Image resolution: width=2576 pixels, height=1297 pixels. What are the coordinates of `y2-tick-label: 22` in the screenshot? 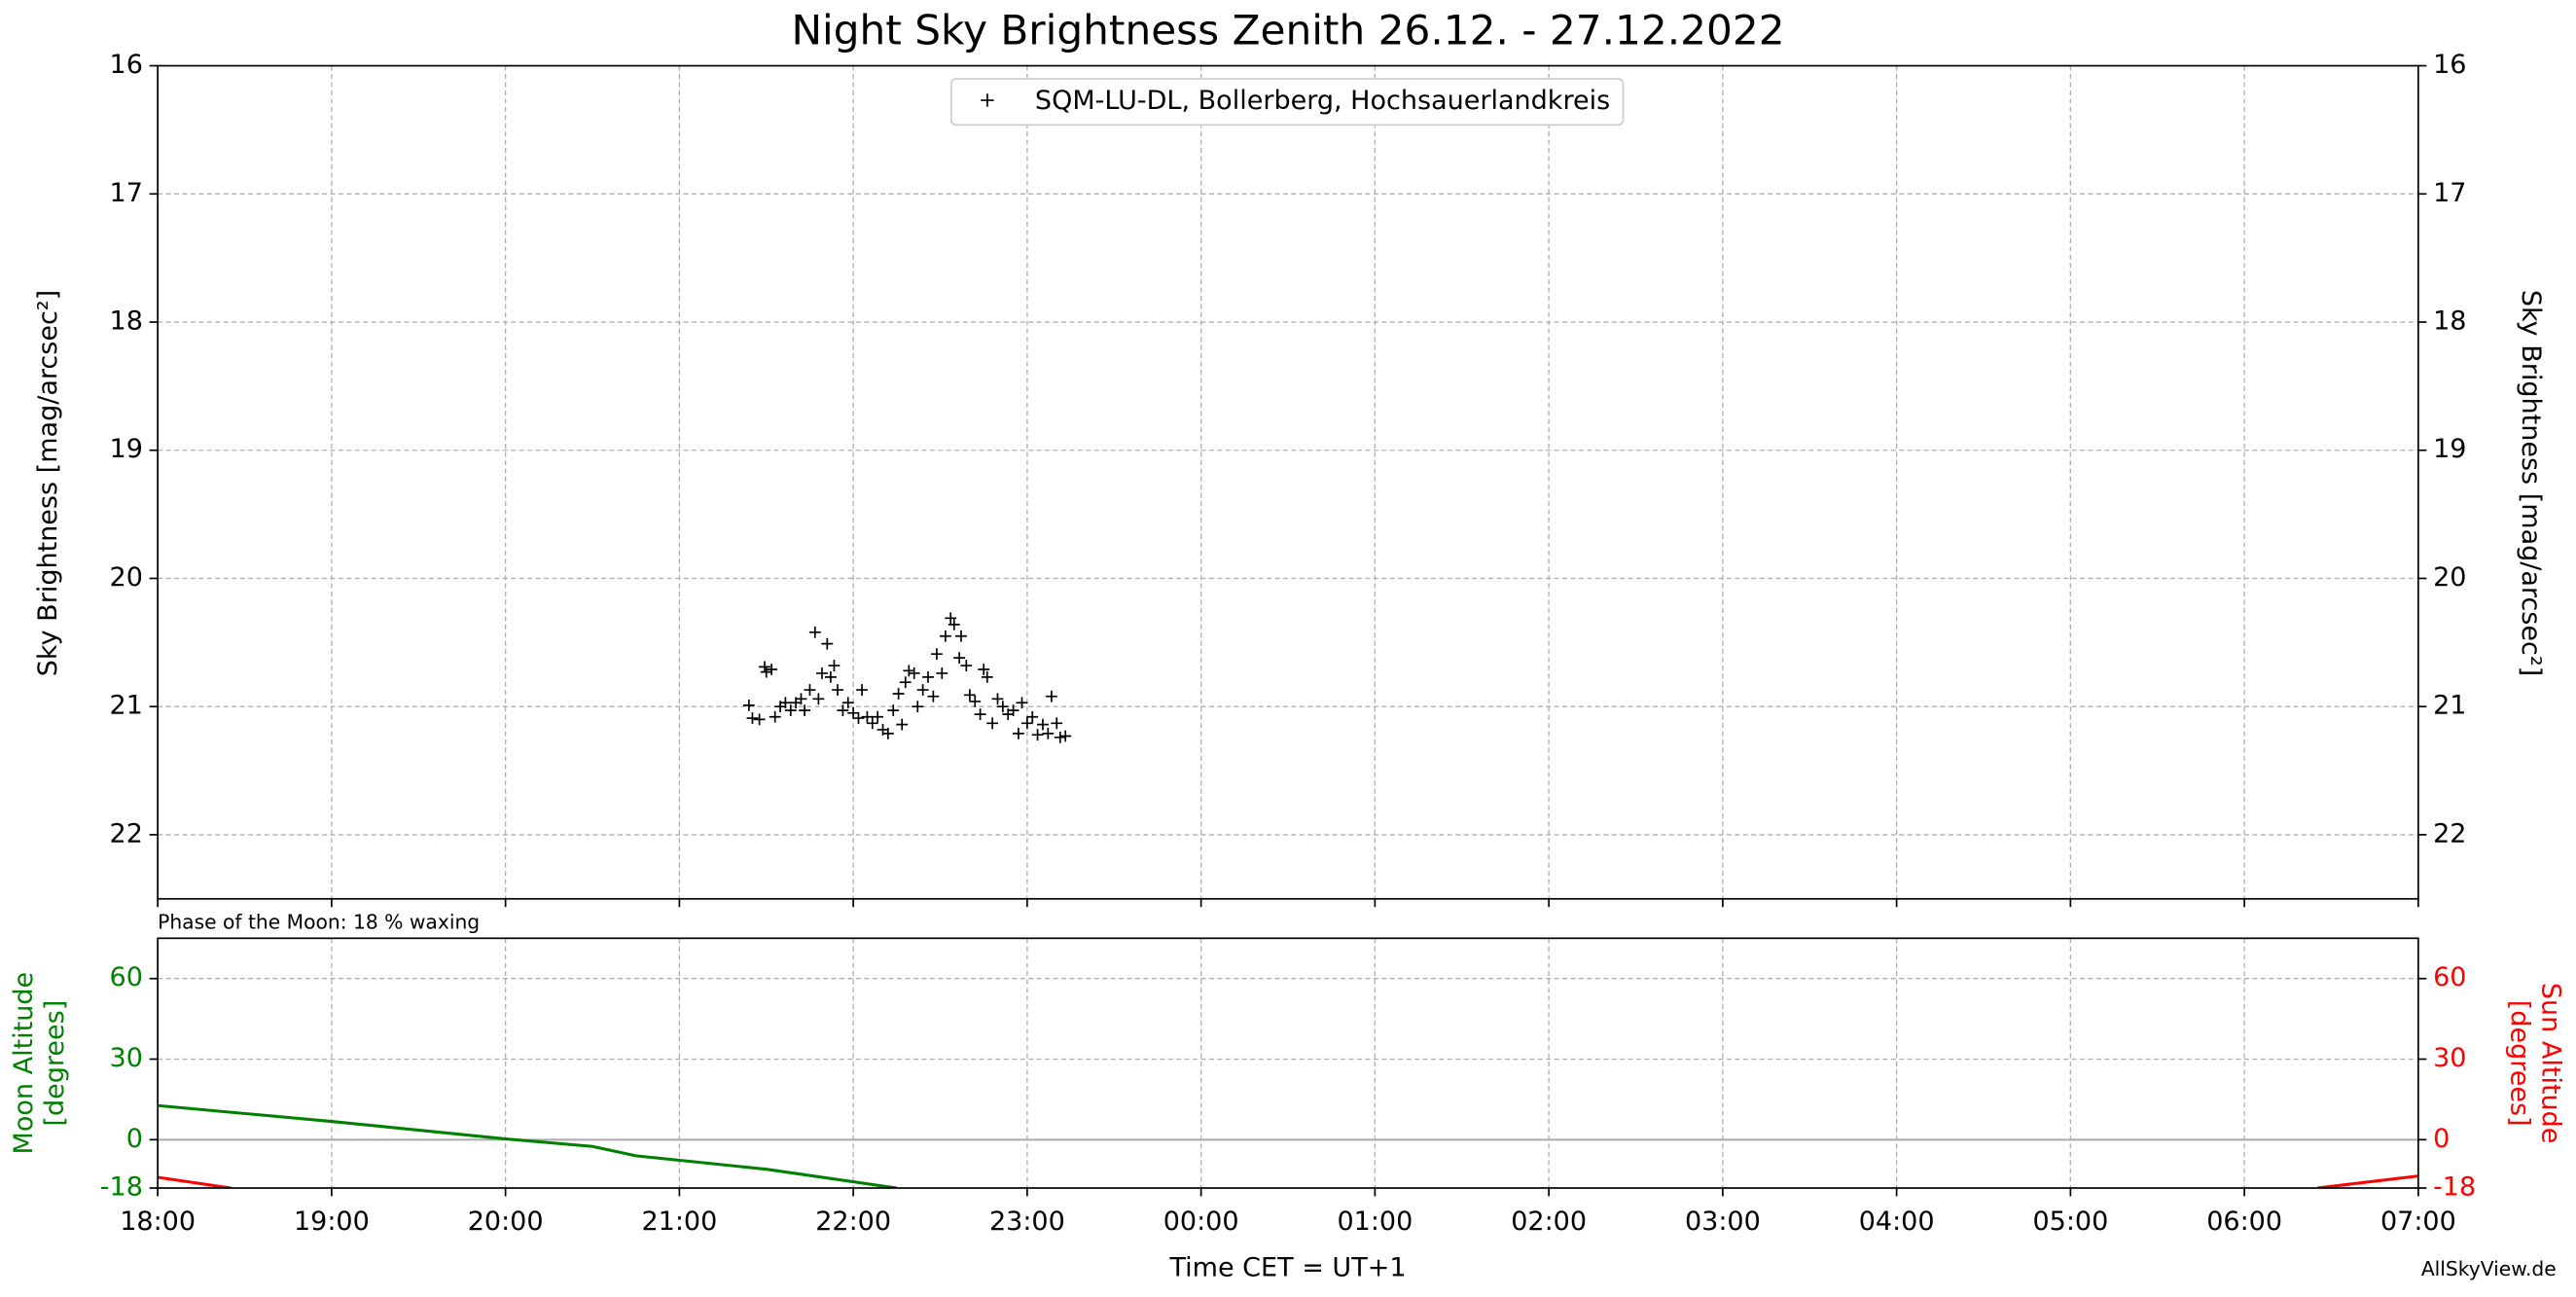 It's located at (2449, 833).